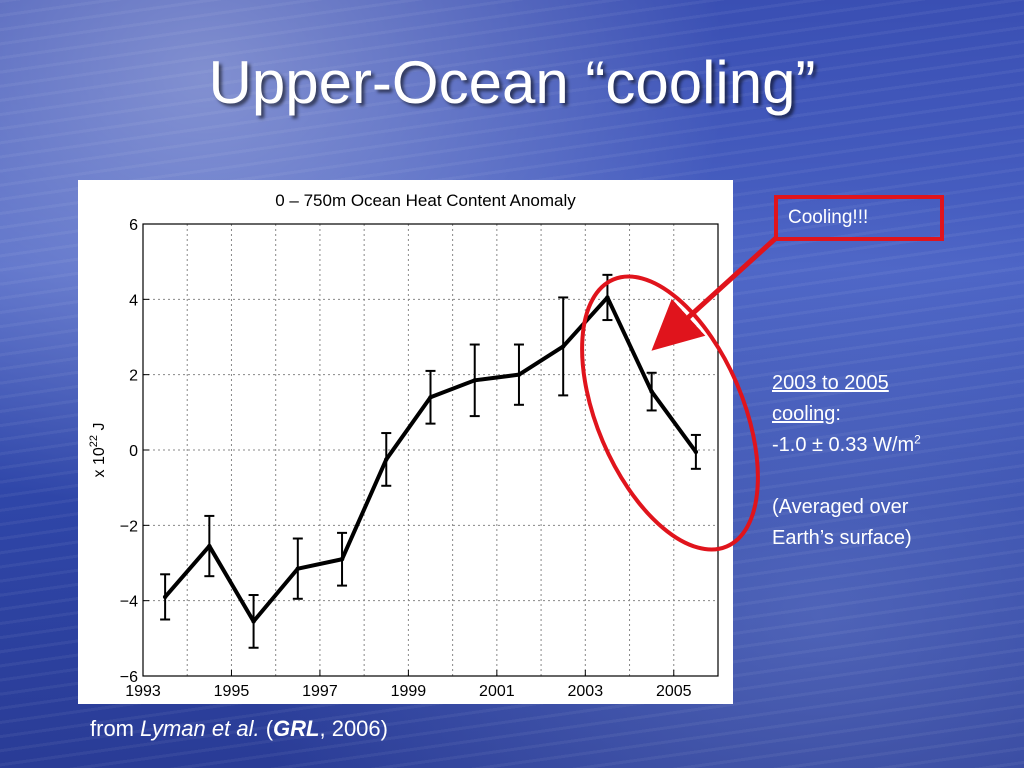  What do you see at coordinates (94, 441) in the screenshot?
I see `y-axis-label-exponent: 22` at bounding box center [94, 441].